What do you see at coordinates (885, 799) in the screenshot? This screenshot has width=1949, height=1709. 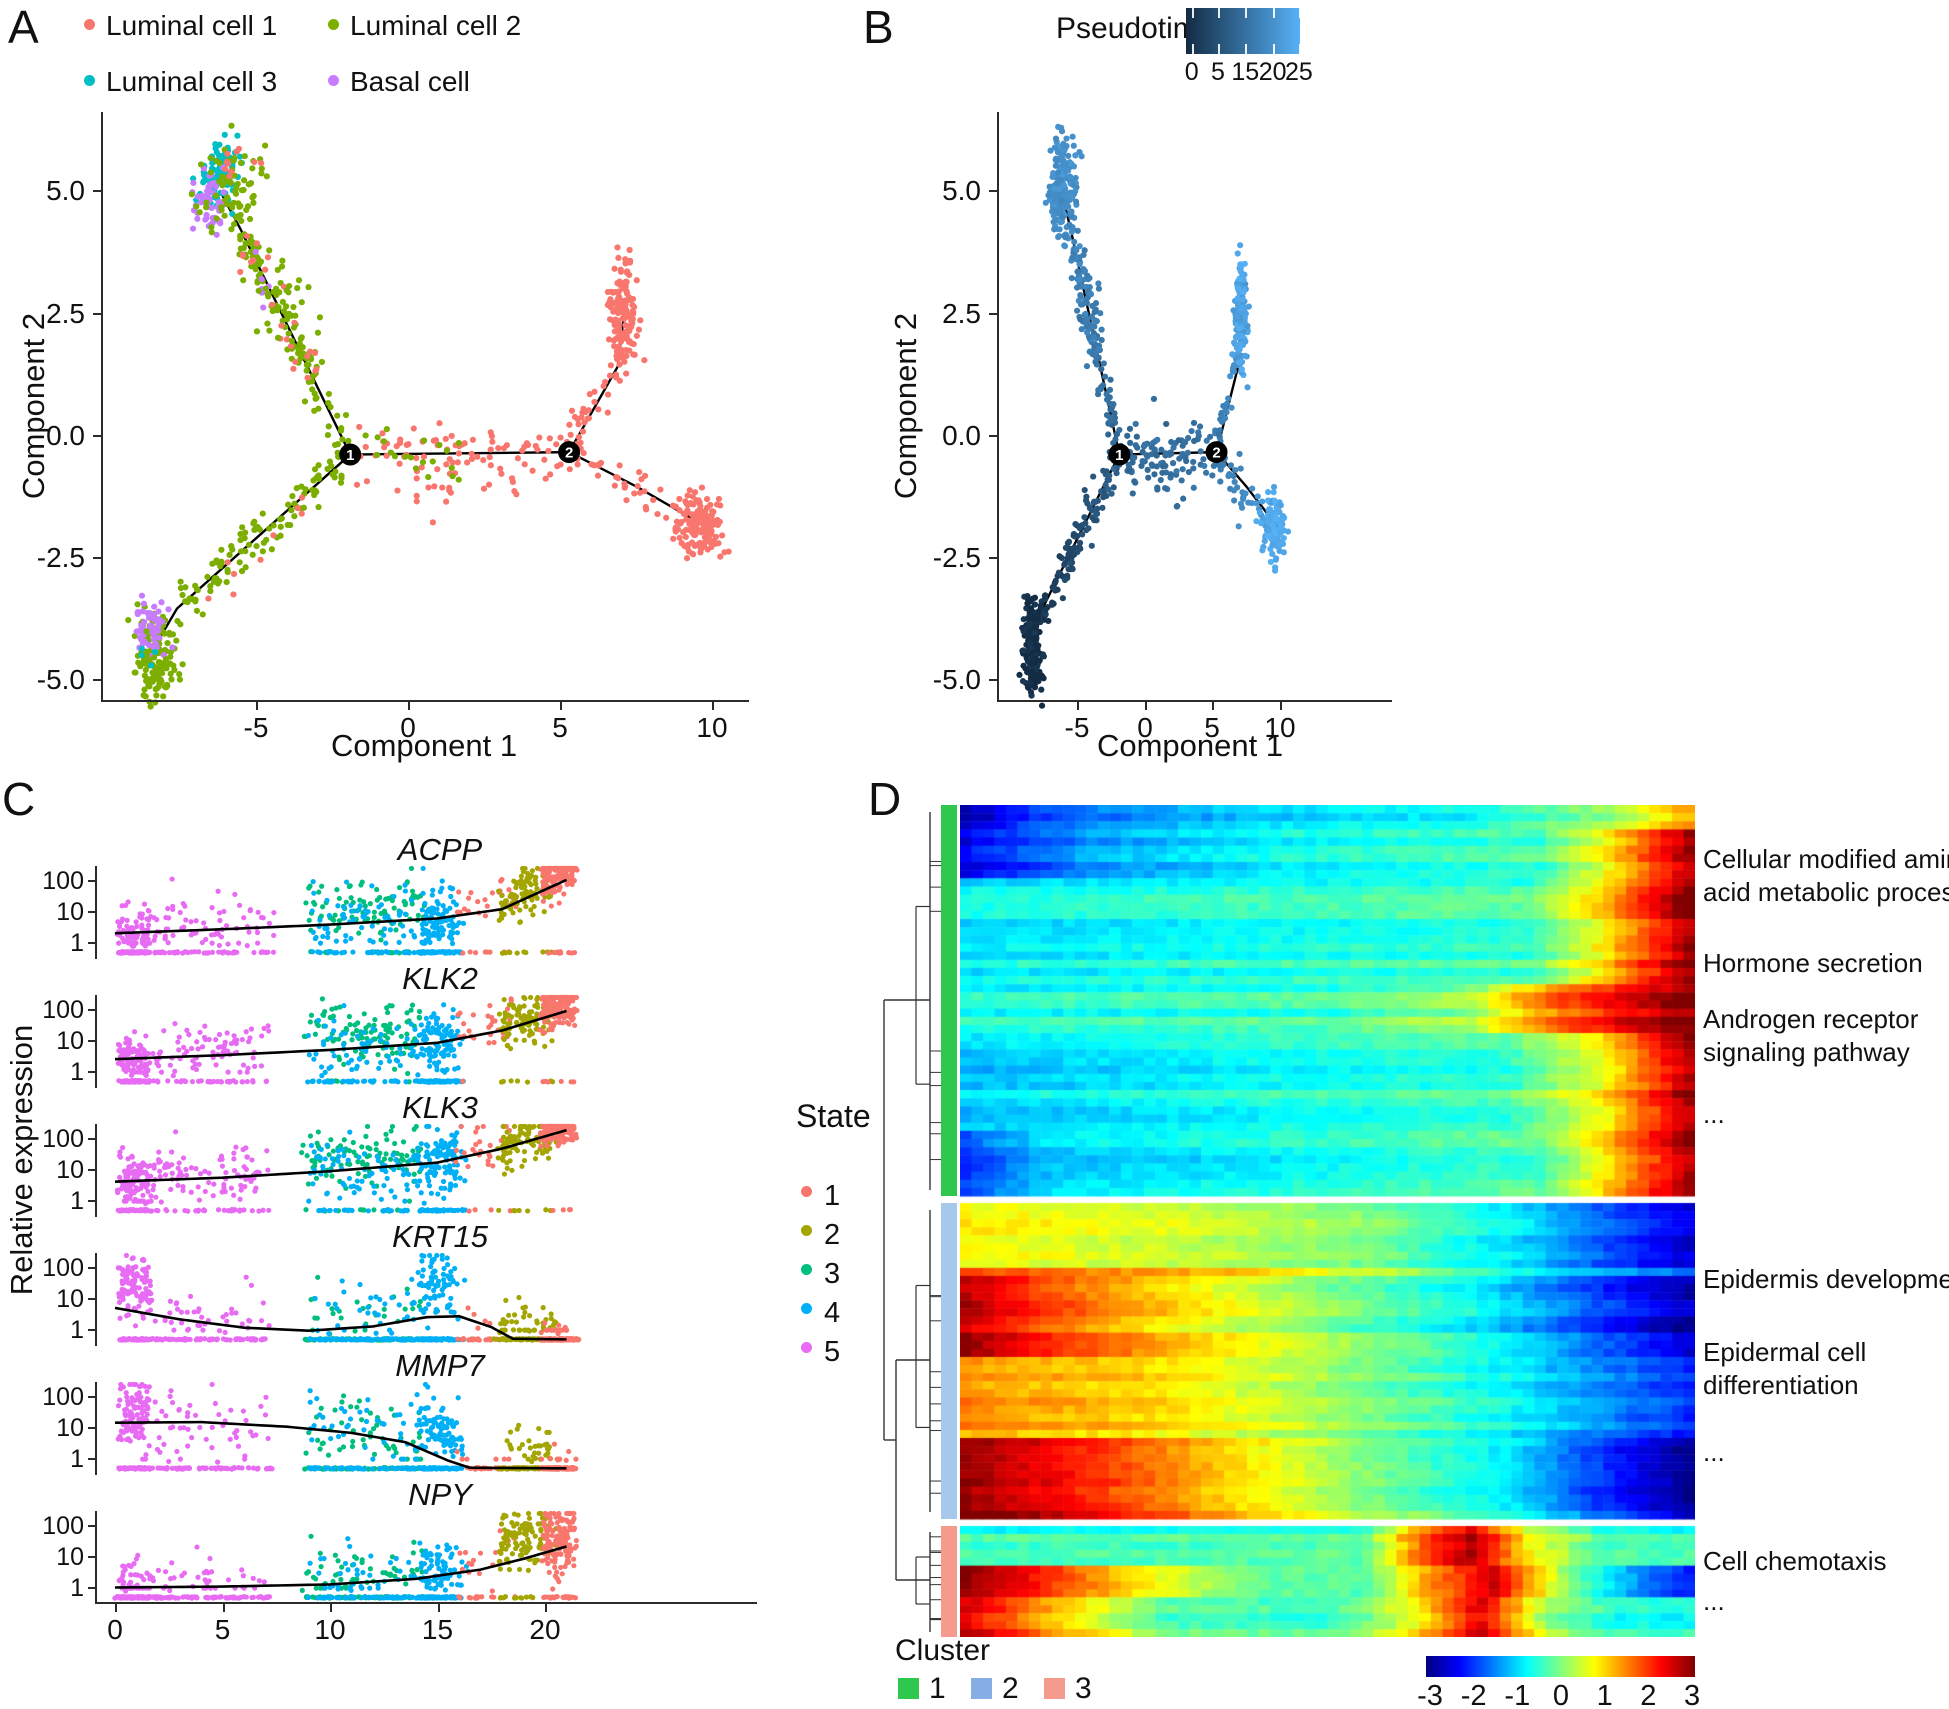 I see `panel-d-label: D` at bounding box center [885, 799].